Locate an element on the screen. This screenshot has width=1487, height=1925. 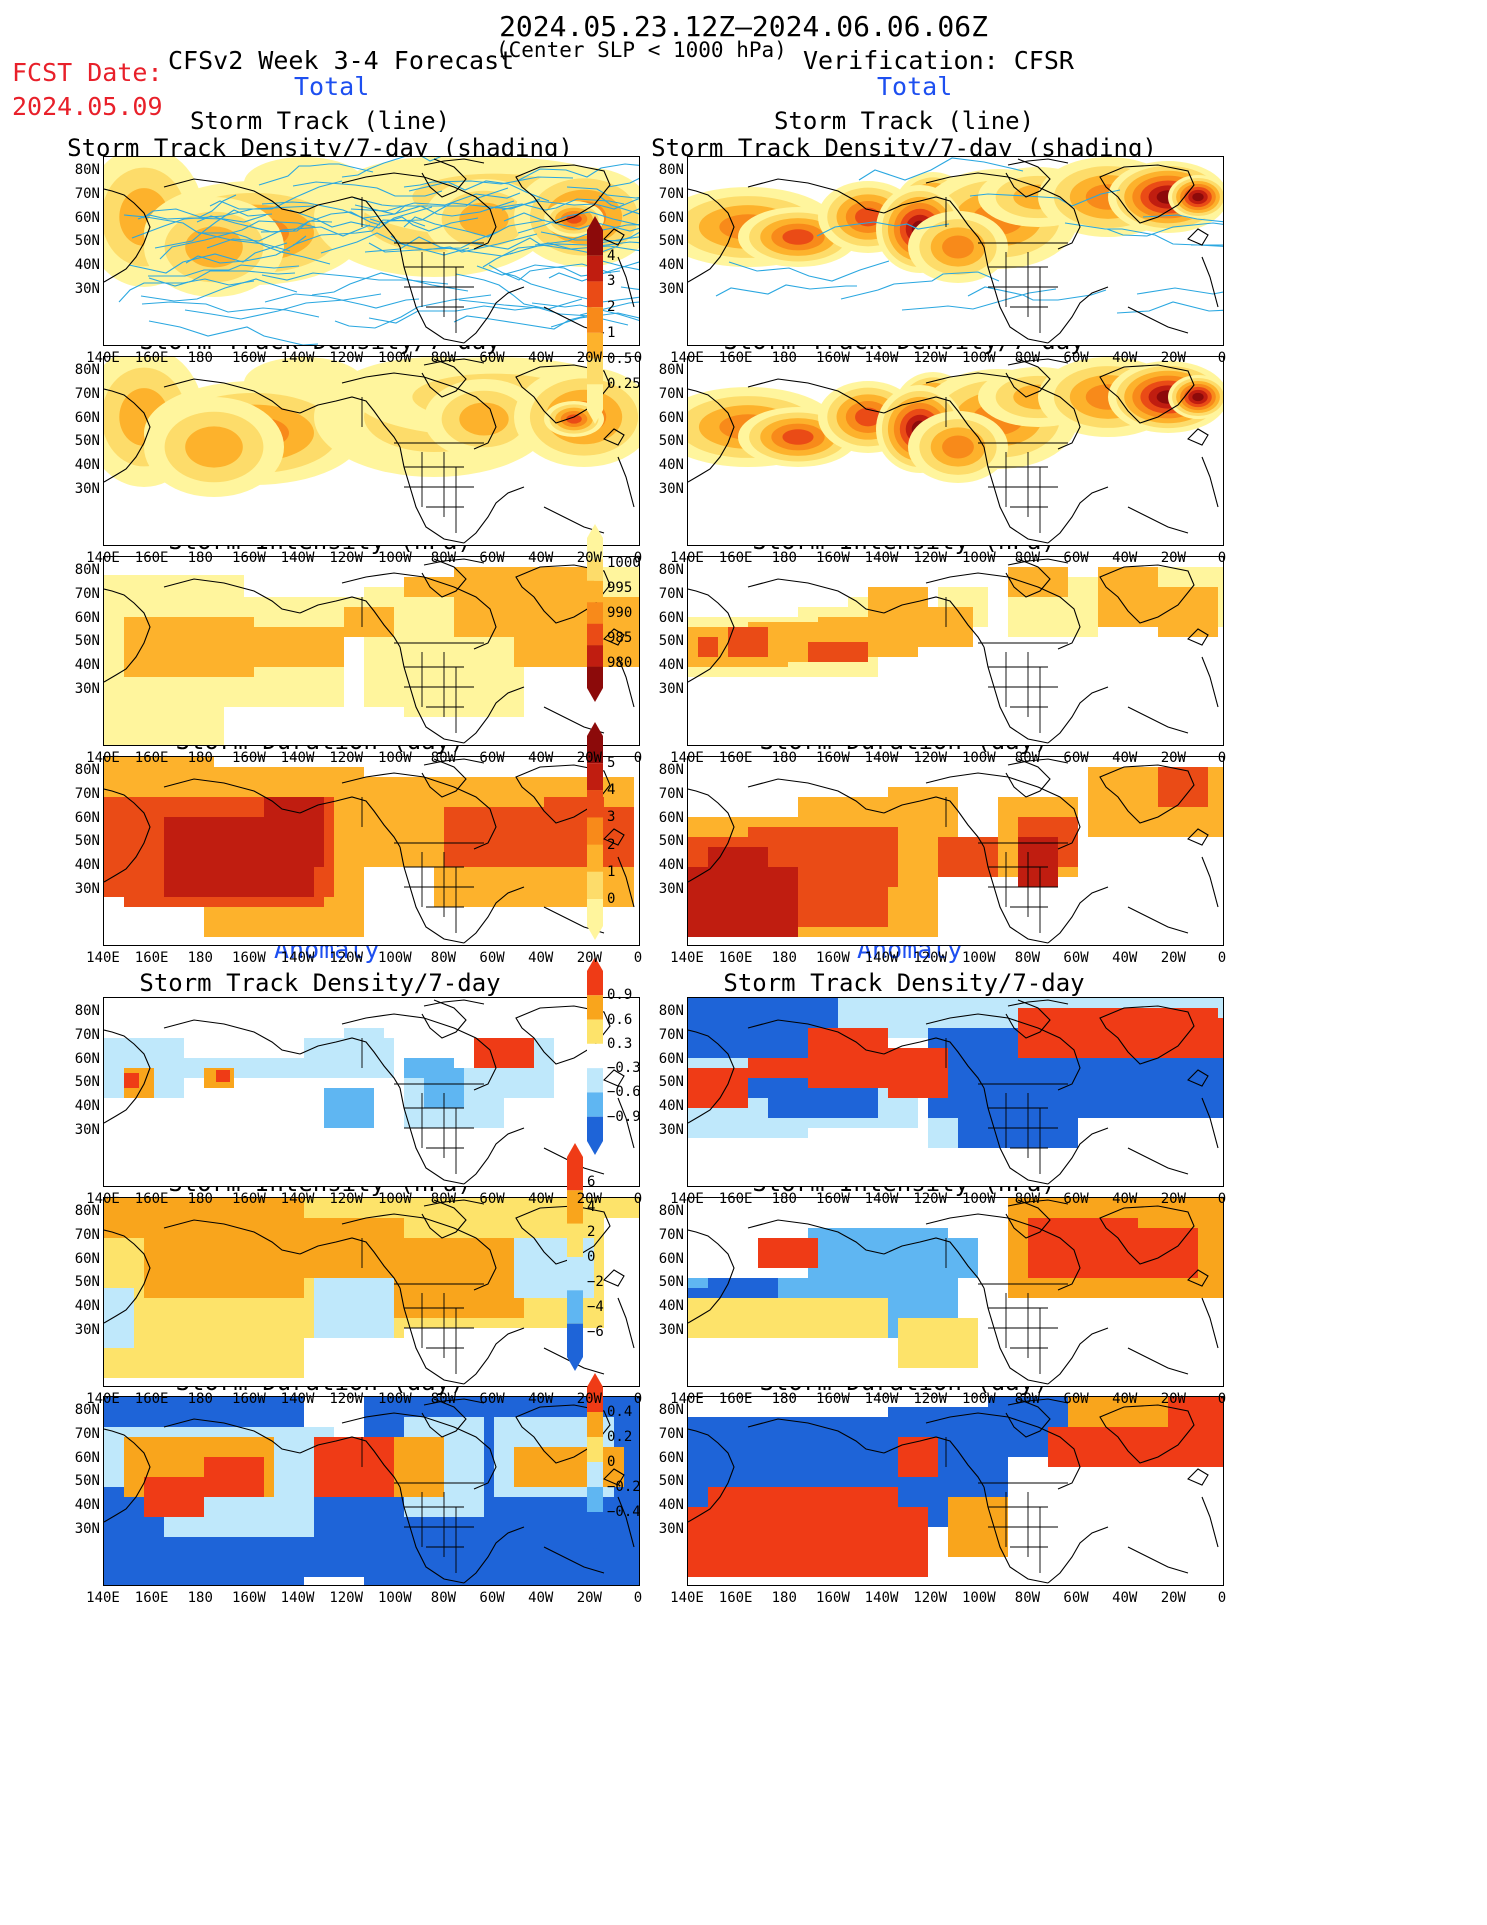
map-panel-verif-density-lat-label: 70N is located at coordinates (671, 393).